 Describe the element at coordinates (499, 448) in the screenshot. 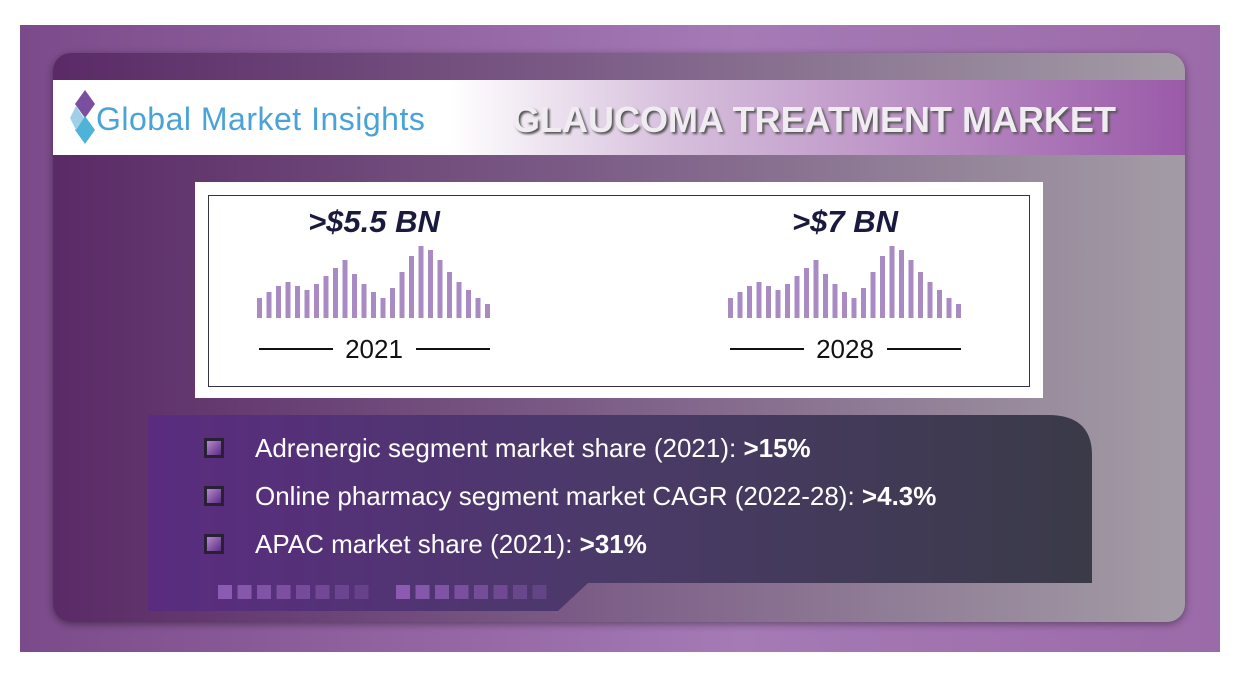

I see `highlight-text: Adrenergic segment market share (2021):` at that location.